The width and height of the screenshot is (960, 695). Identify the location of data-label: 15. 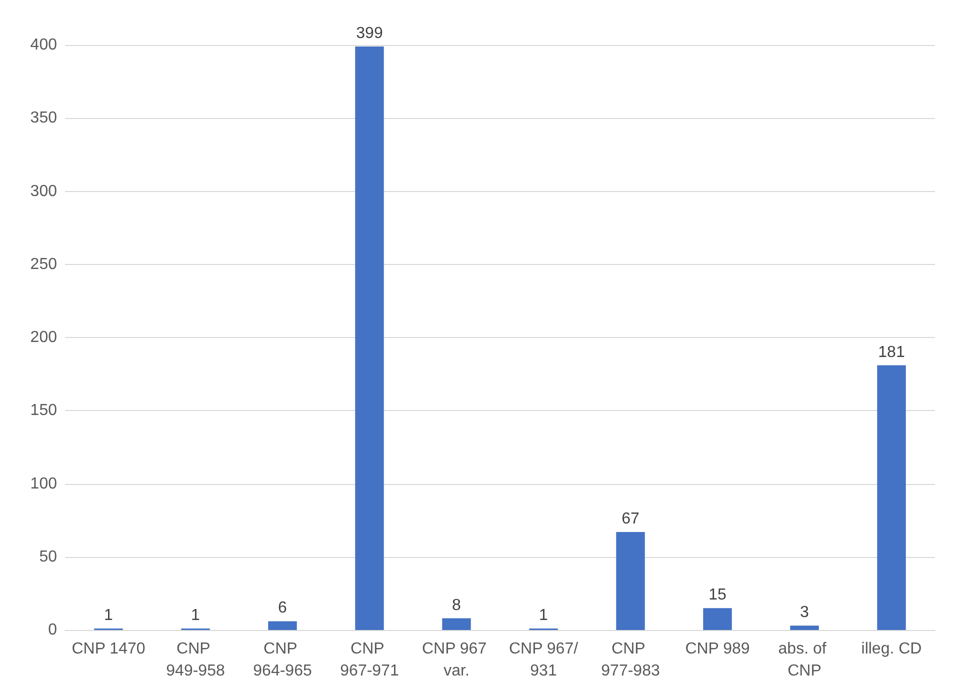
(717, 595).